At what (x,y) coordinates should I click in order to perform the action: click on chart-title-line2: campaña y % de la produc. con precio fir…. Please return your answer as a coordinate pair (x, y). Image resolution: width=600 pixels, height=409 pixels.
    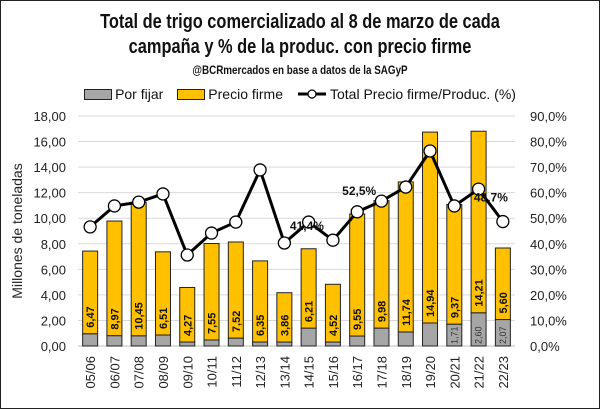
    Looking at the image, I should click on (300, 47).